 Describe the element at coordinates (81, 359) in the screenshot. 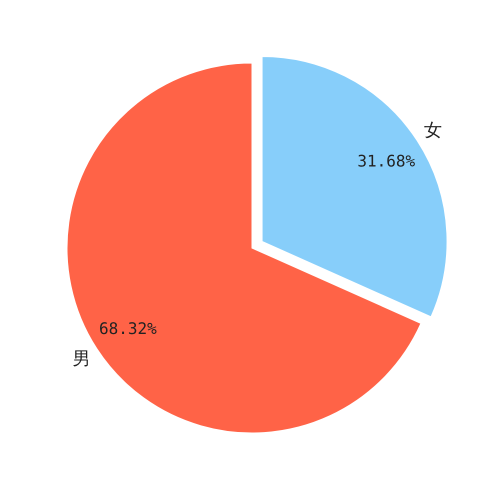

I see `slice-label: 男` at that location.